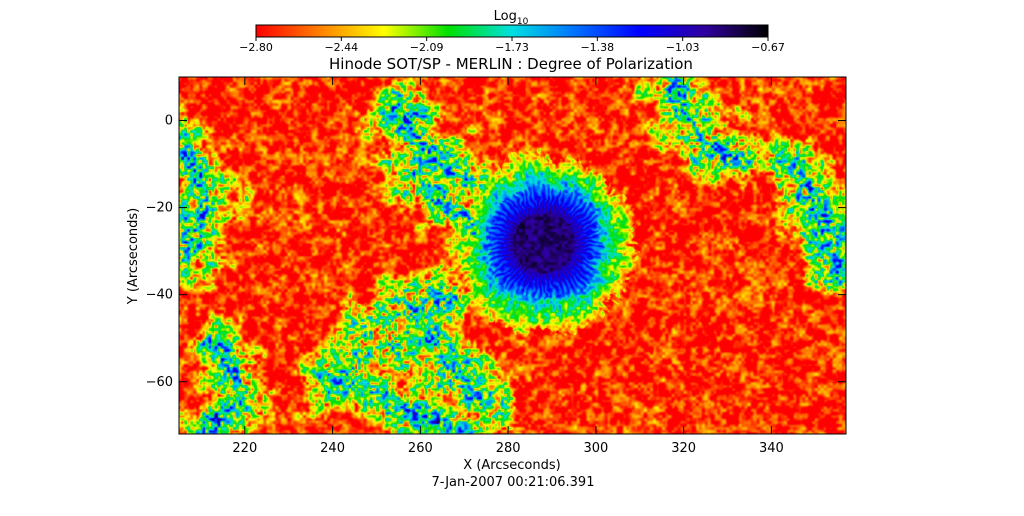 This screenshot has width=1024, height=516. What do you see at coordinates (256, 47) in the screenshot?
I see `colorbar-tick-label: −2.80` at bounding box center [256, 47].